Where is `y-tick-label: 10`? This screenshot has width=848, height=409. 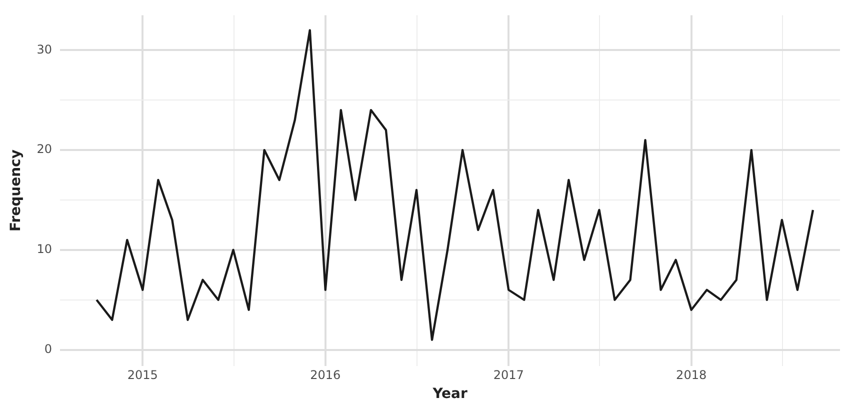
y-tick-label: 10 is located at coordinates (44, 249).